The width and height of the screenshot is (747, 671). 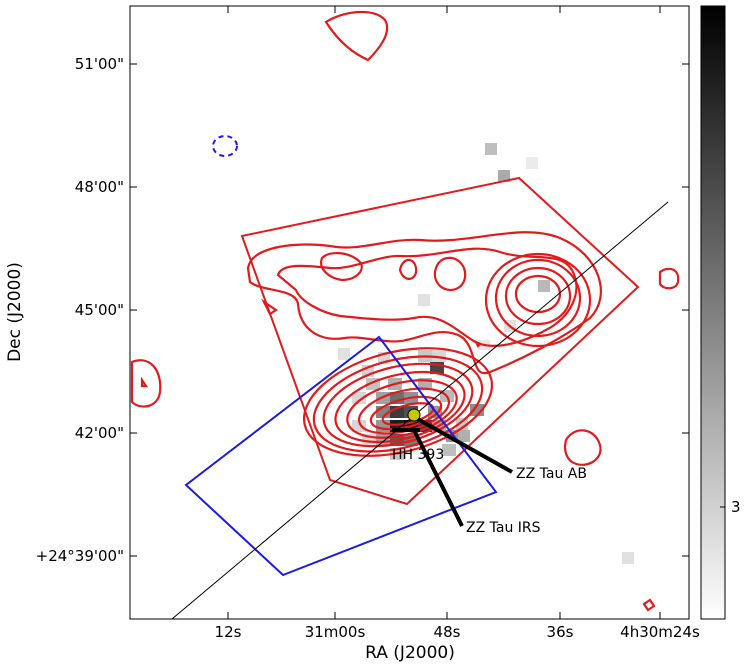 I want to click on y-tick-label: 45'00", so click(x=99, y=310).